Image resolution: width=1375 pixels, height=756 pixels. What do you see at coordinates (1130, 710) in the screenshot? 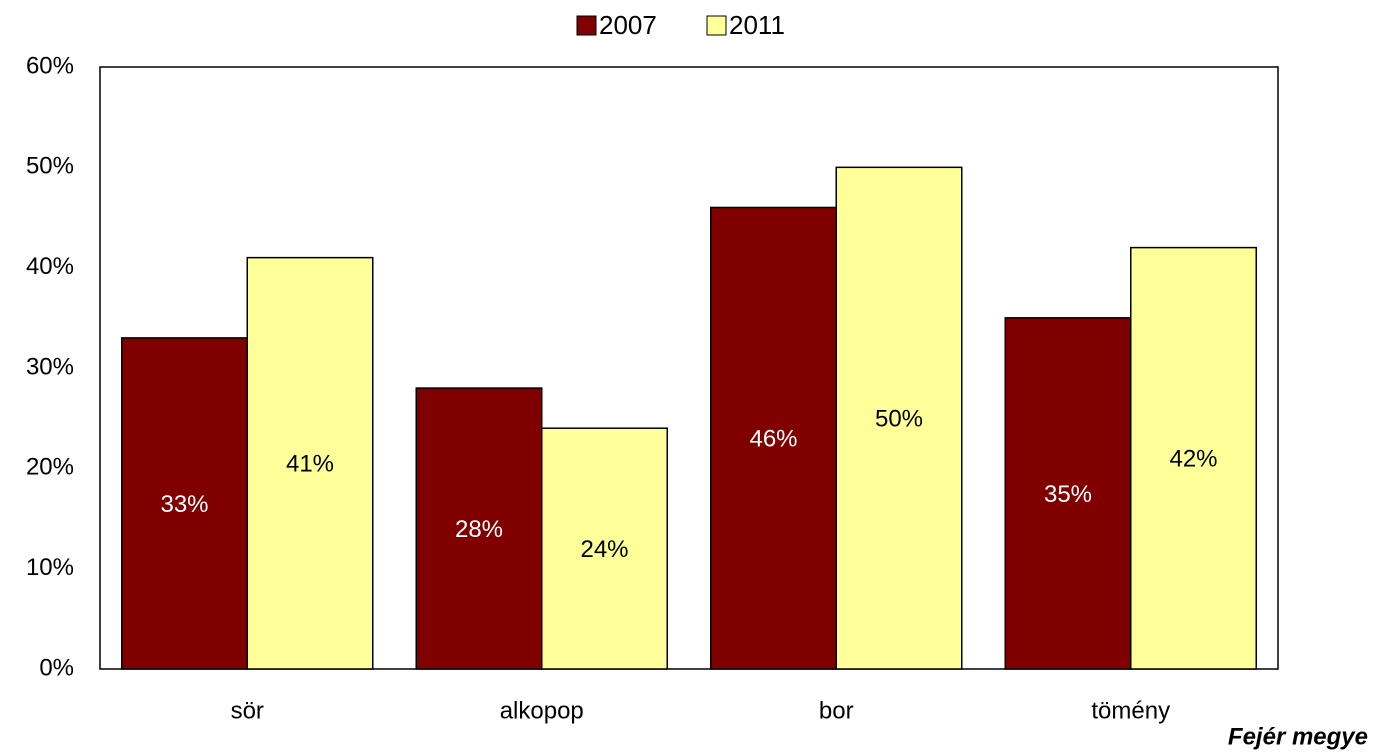
I see `x-tick-label: tömény` at bounding box center [1130, 710].